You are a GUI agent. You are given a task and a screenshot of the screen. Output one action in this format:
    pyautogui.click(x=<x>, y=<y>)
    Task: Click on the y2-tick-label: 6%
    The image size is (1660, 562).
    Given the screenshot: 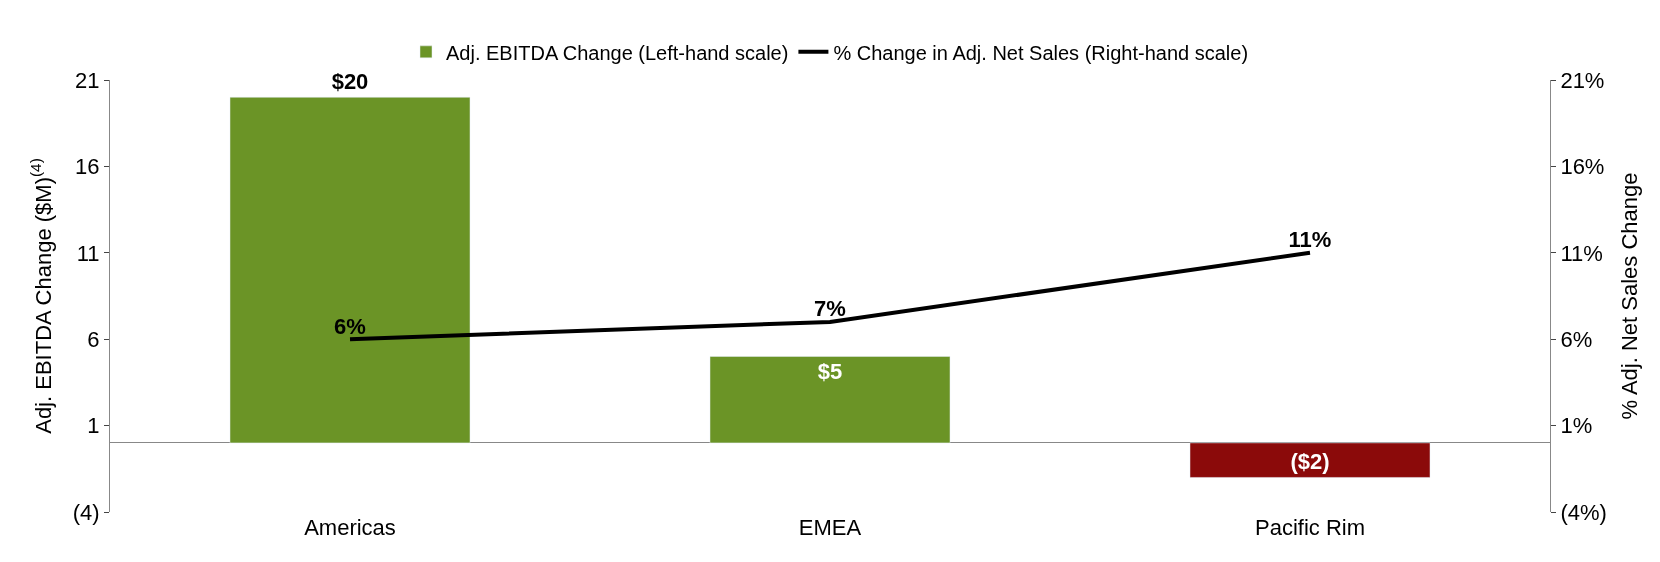 What is the action you would take?
    pyautogui.click(x=1576, y=339)
    